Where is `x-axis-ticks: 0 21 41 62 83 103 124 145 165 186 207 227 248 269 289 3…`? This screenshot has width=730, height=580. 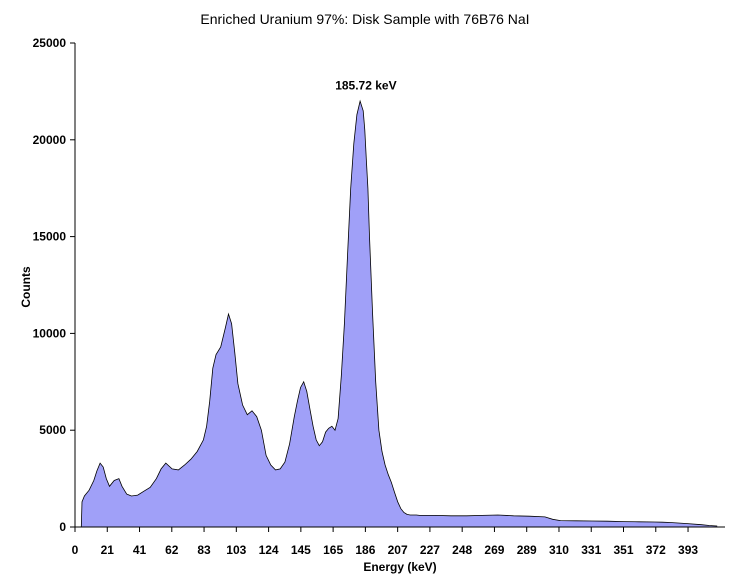
x-axis-ticks: 0 21 41 62 83 103 124 145 165 186 207 227 248 269 289 3… is located at coordinates (385, 542).